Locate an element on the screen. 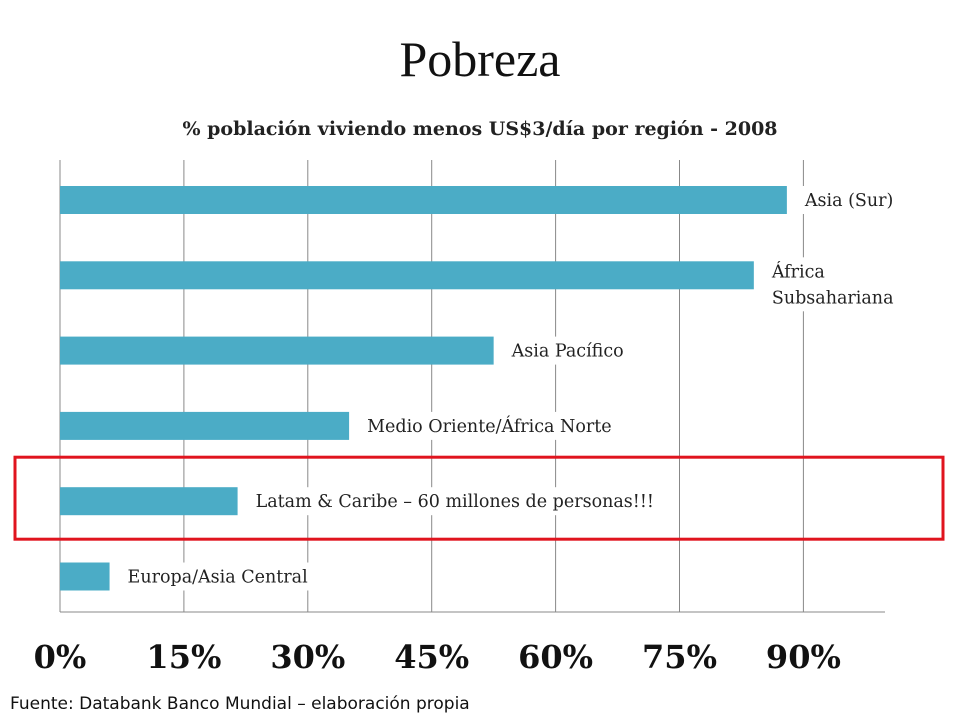 The image size is (960, 720). highlight-box is located at coordinates (479, 498).